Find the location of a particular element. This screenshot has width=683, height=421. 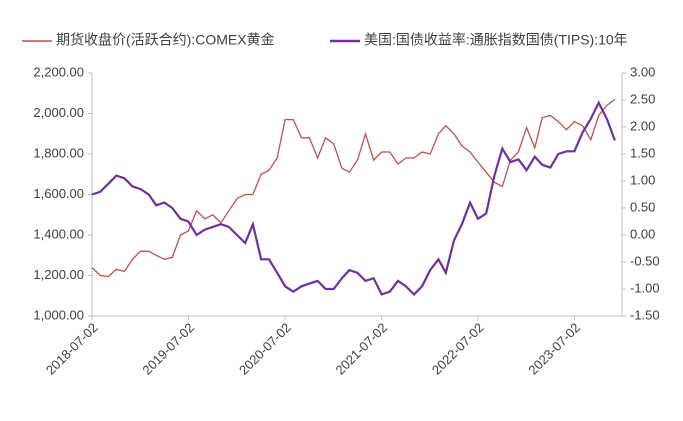

x-tick-label: 2021-07-02 is located at coordinates (361, 349).